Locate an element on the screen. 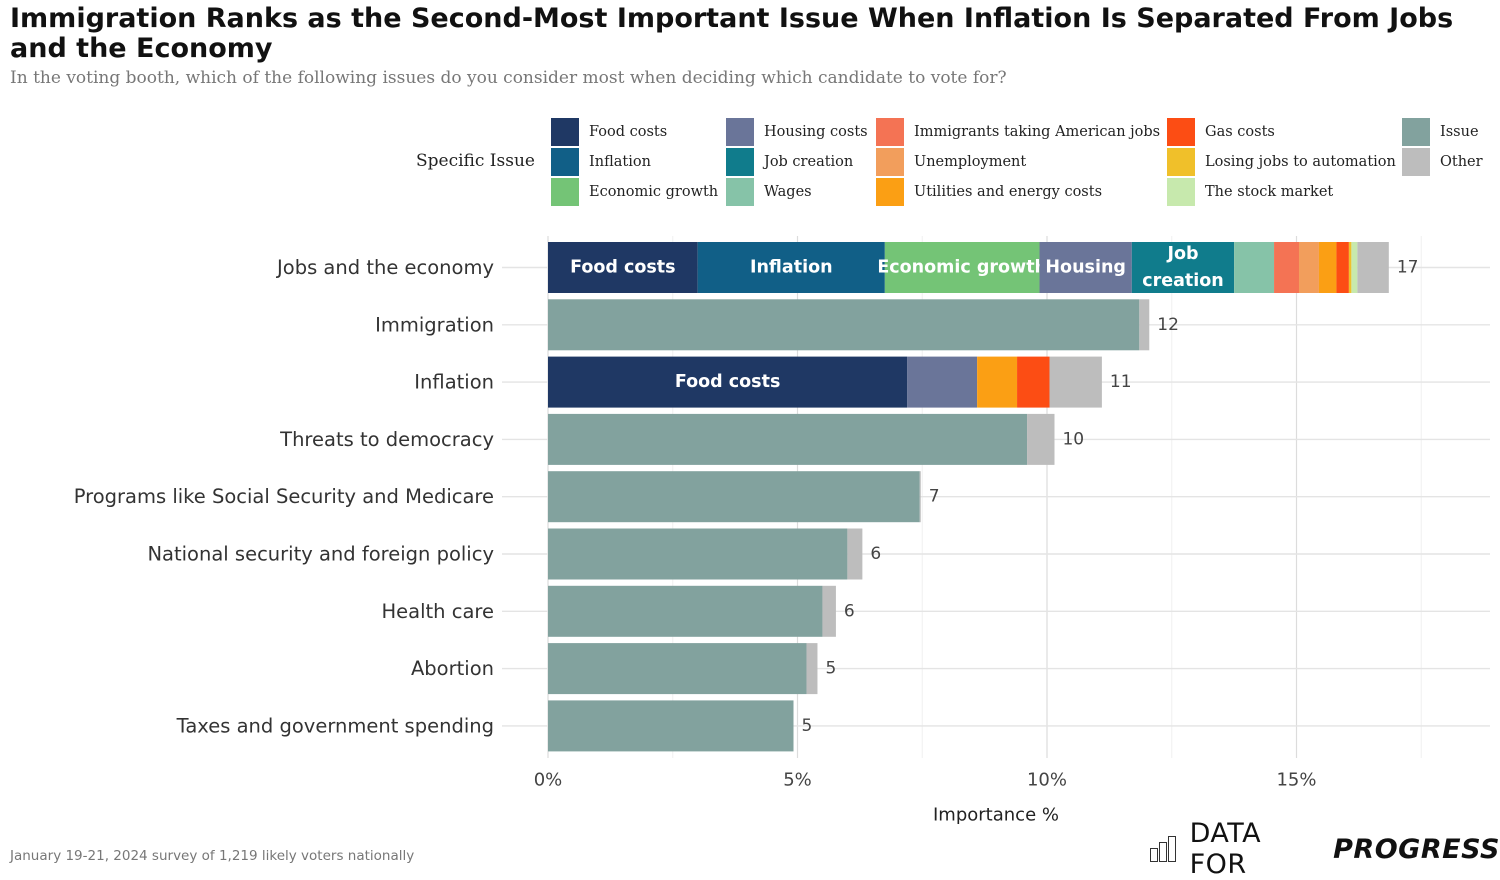 Image resolution: width=1500 pixels, height=880 pixels. legend-title: Specific Issue is located at coordinates (475, 161).